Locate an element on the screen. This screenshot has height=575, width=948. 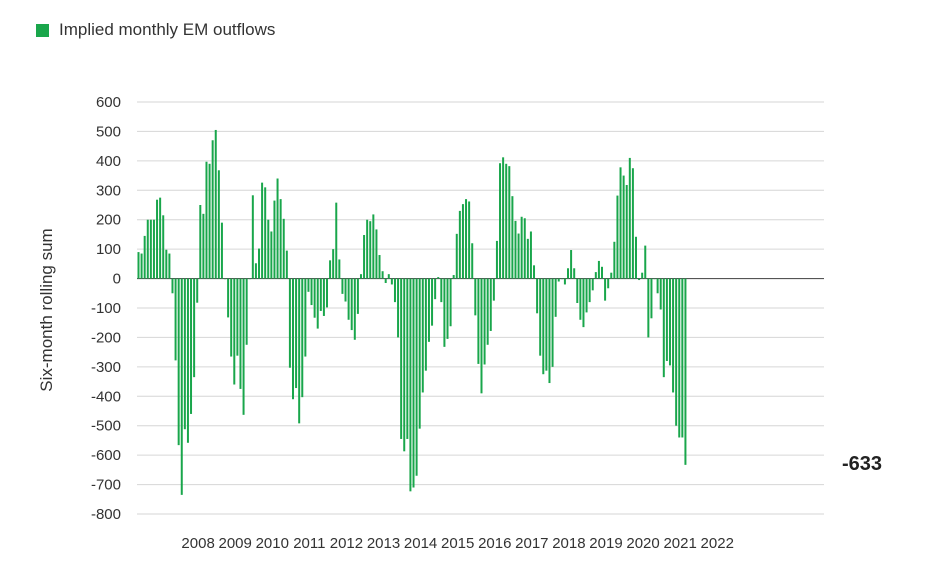
y-tick-label: 600 is located at coordinates (108, 102).